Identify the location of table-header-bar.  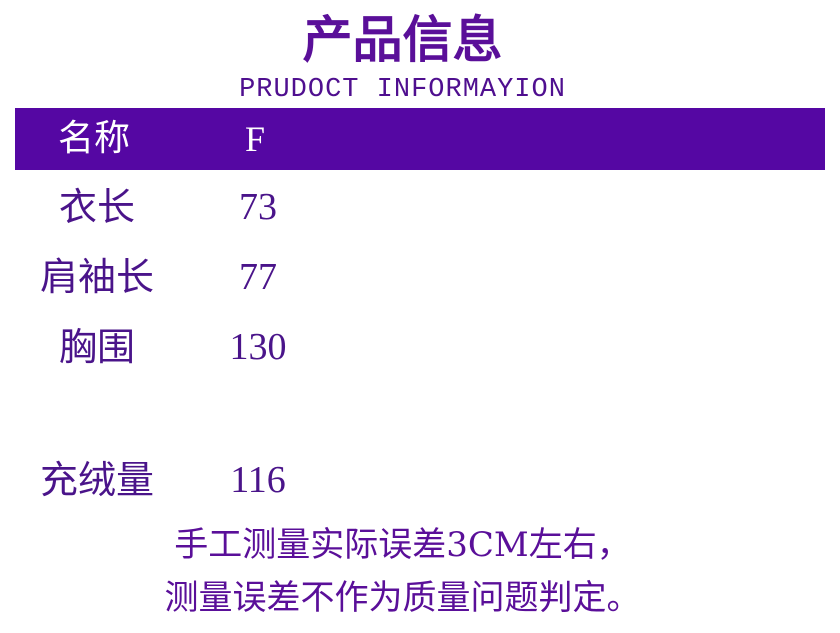
(420, 139).